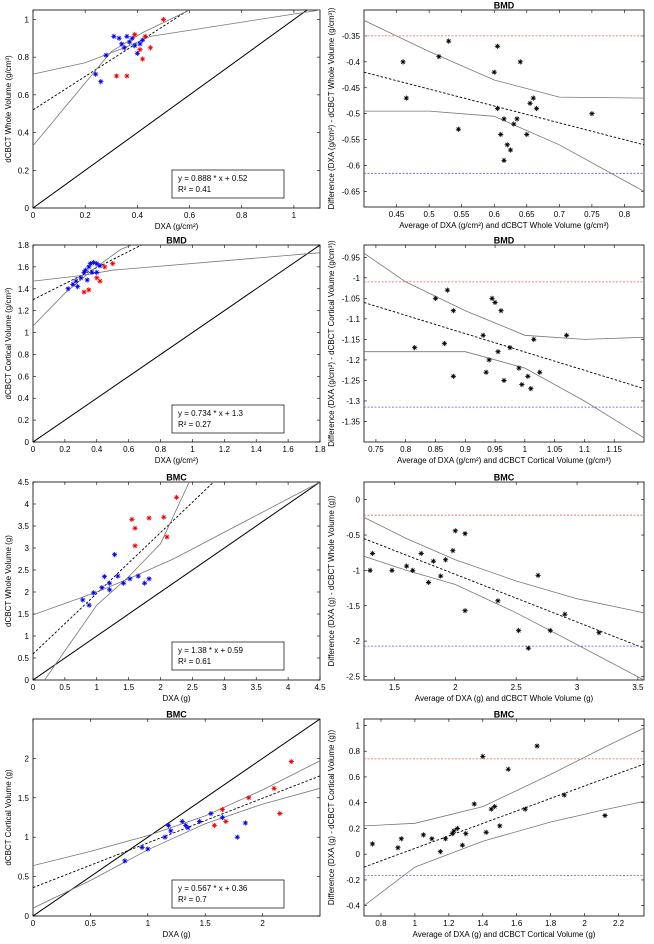 The height and width of the screenshot is (944, 654). Describe the element at coordinates (353, 401) in the screenshot. I see `y-tick-label: -1.3` at that location.